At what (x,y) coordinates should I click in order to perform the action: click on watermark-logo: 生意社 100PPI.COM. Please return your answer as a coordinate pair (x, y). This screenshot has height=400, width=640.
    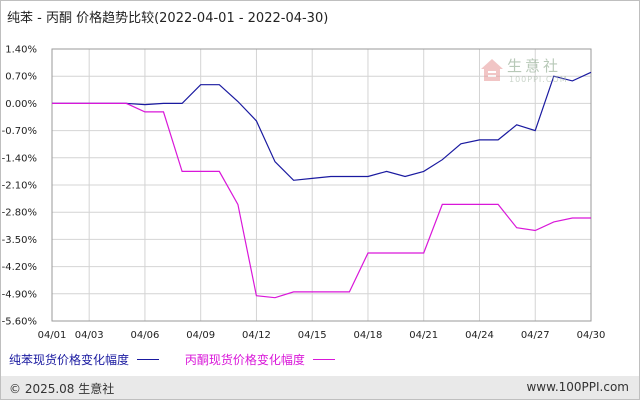
    Looking at the image, I should click on (534, 75).